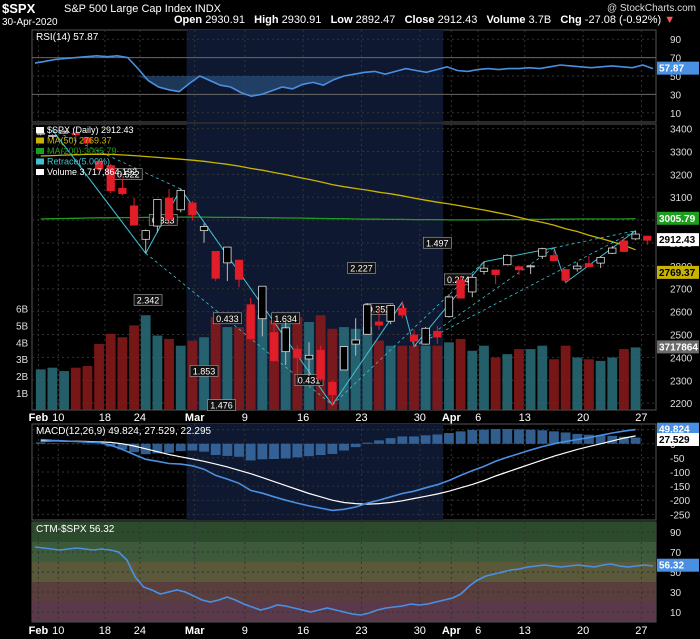 The image size is (700, 639). I want to click on price-tick-label: 3200, so click(681, 175).